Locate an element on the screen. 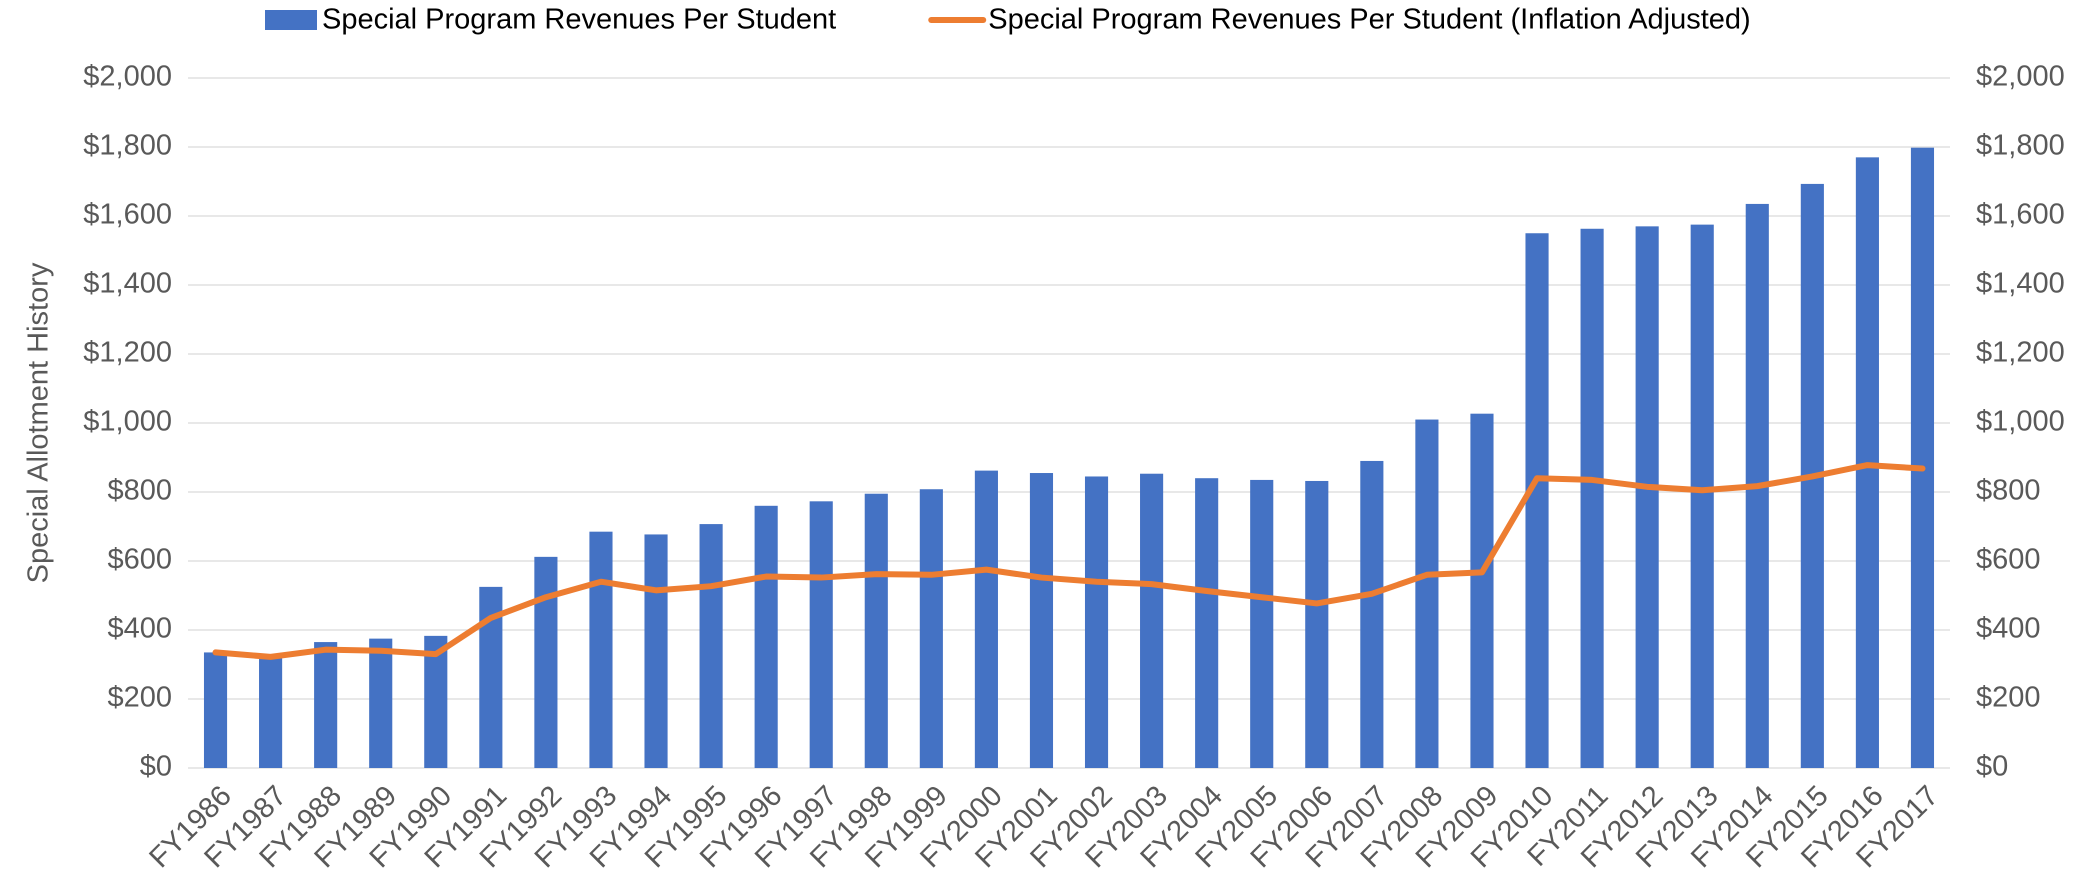 The width and height of the screenshot is (2090, 887). y-tick-label: $800 is located at coordinates (139, 491).